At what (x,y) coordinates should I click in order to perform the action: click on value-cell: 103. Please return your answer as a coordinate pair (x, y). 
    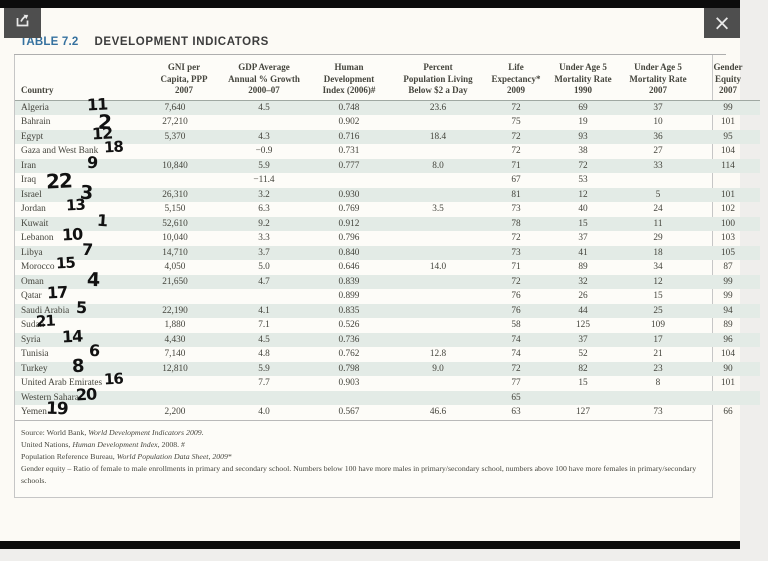
    Looking at the image, I should click on (728, 238).